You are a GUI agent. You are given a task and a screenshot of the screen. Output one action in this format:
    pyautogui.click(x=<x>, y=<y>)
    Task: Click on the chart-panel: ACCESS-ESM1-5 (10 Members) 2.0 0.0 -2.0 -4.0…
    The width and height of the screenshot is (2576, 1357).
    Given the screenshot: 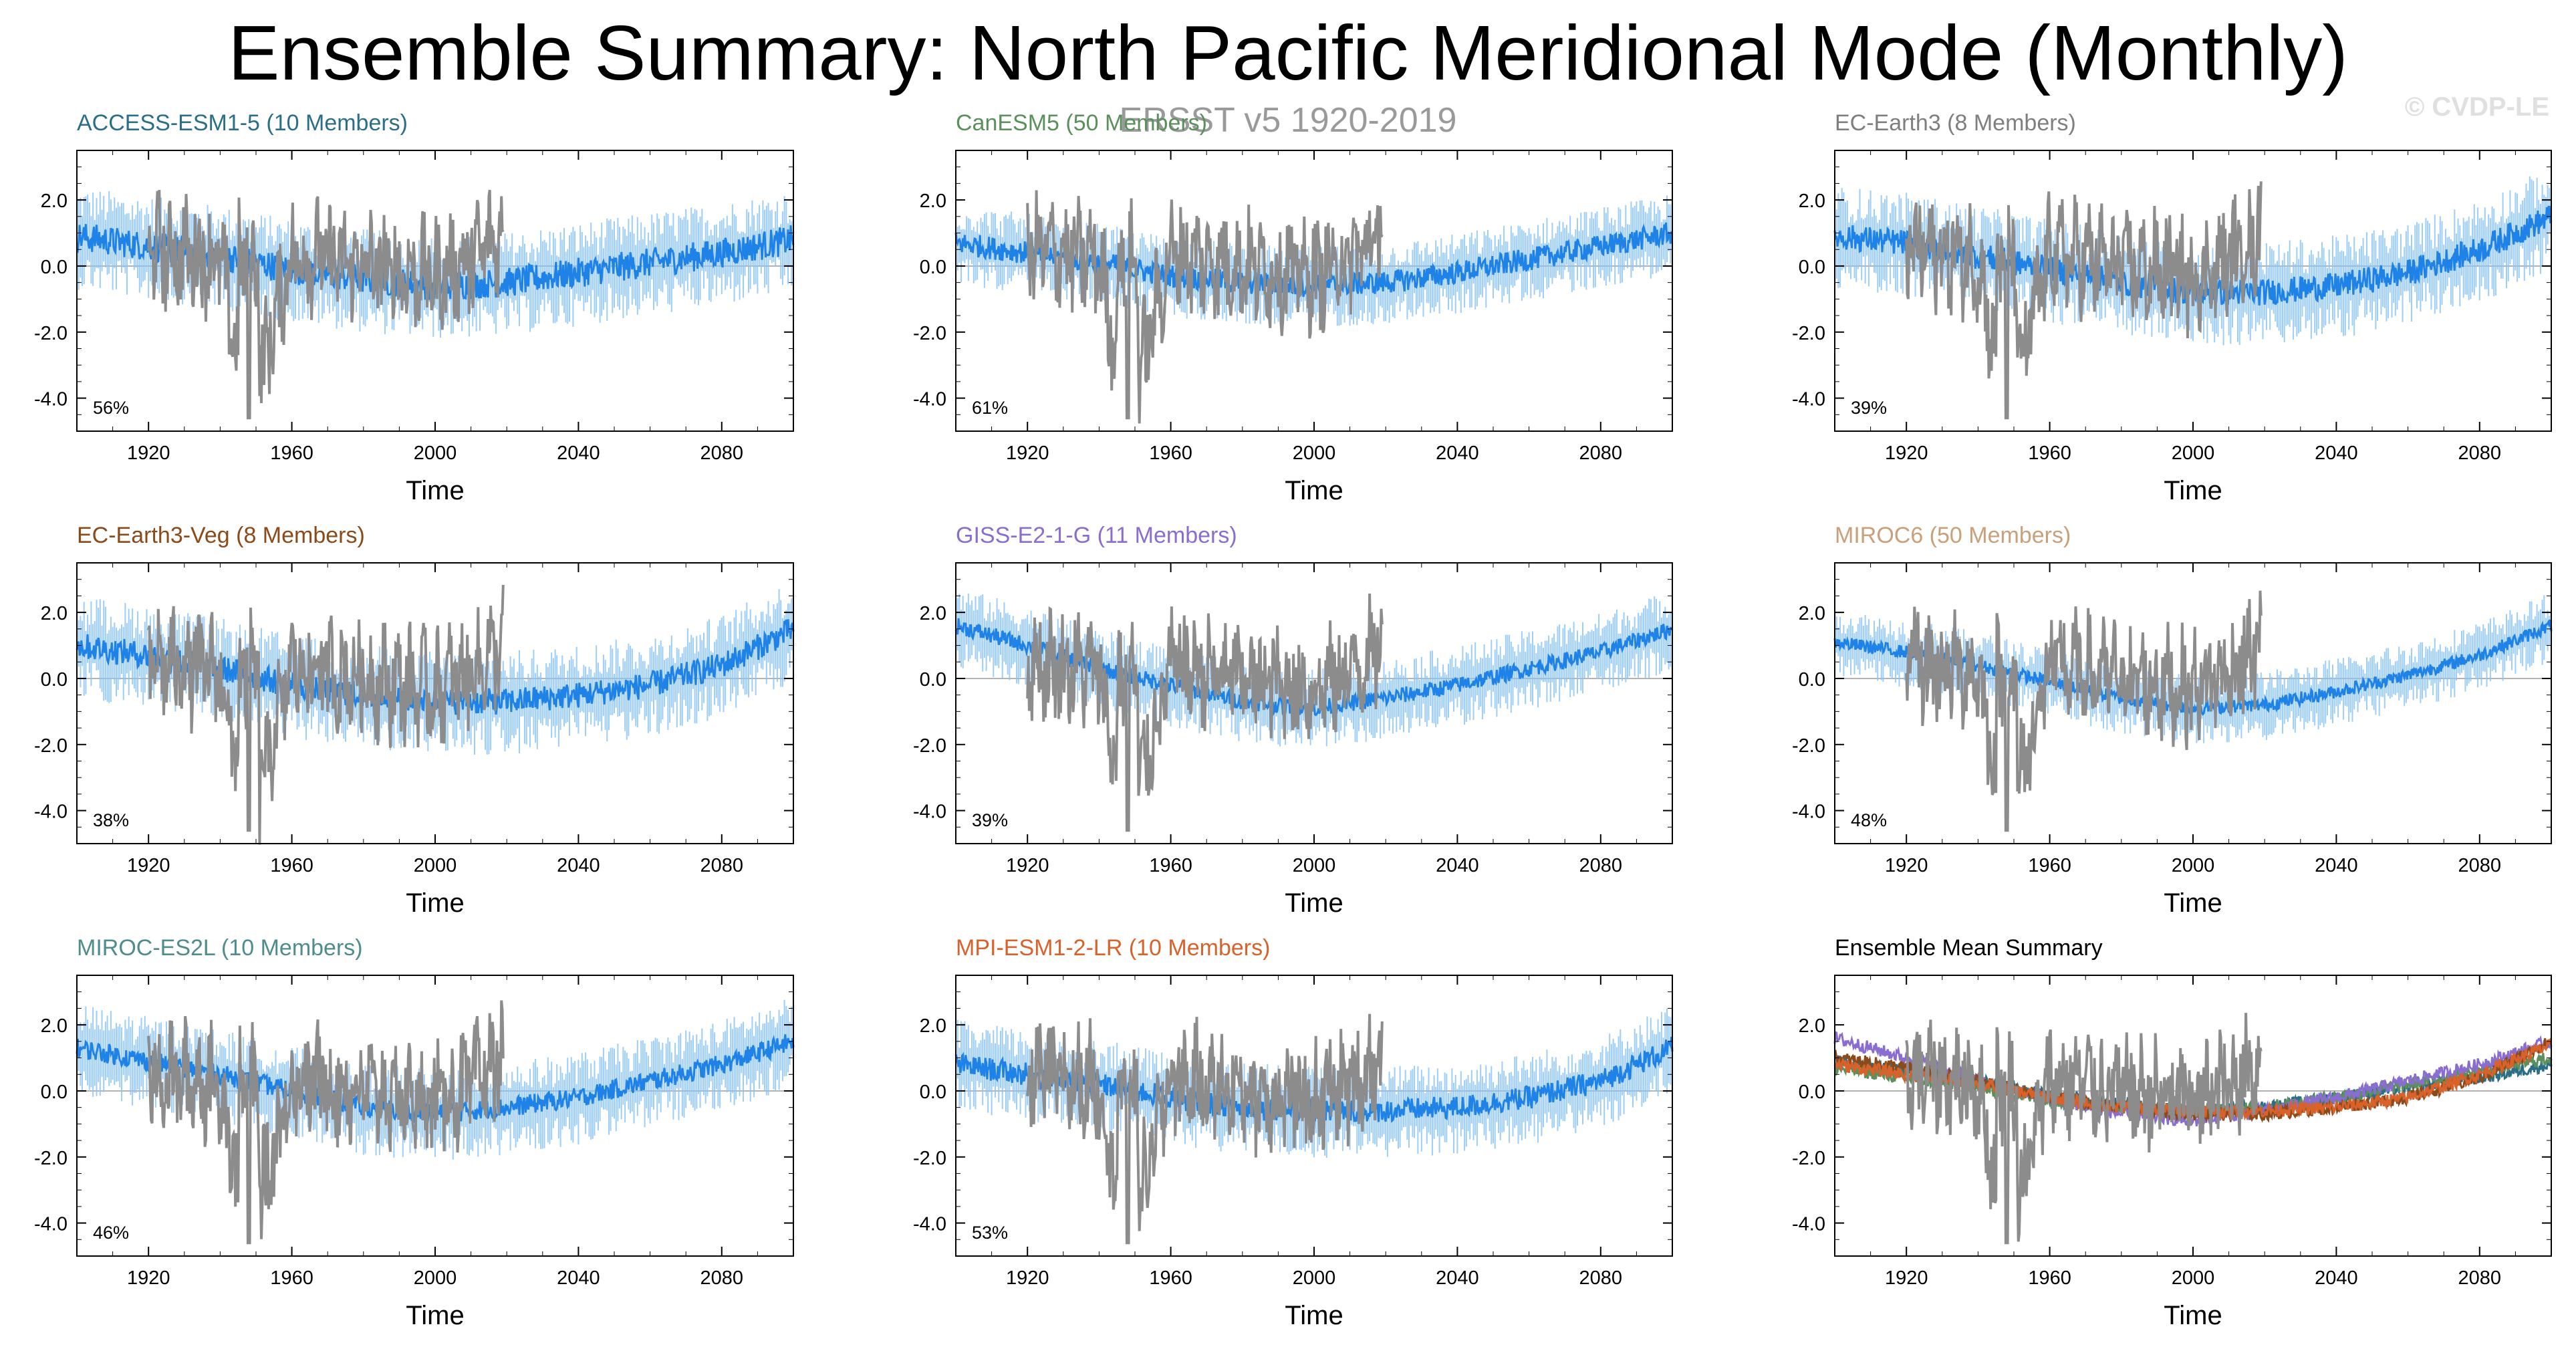 What is the action you would take?
    pyautogui.click(x=415, y=307)
    